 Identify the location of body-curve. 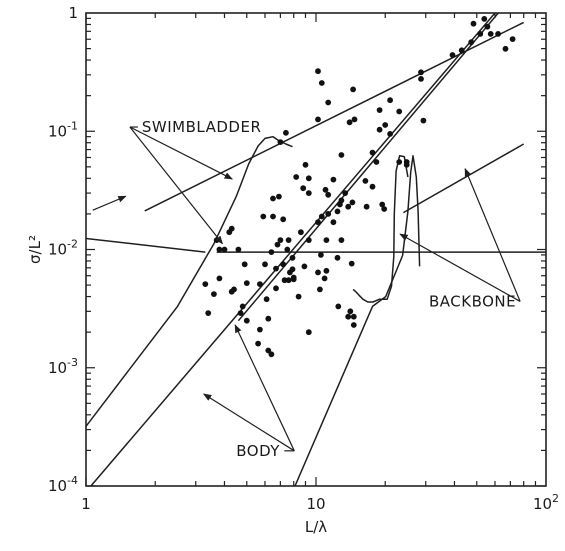
(357, 320).